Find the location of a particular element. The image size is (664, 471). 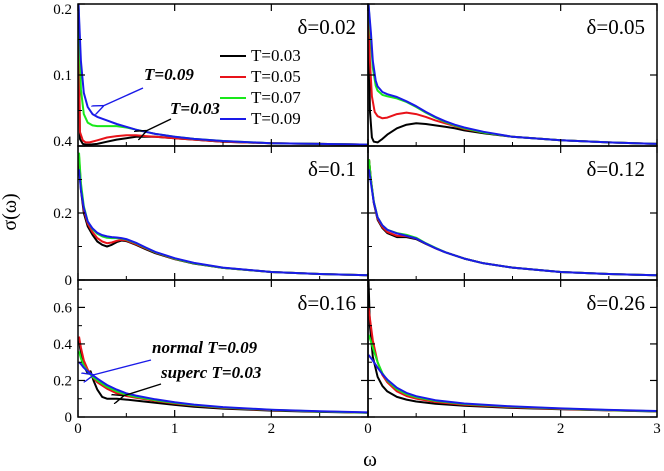

legend: T=0.03 T=0.05 T=0.07 T=0.09 is located at coordinates (260, 87).